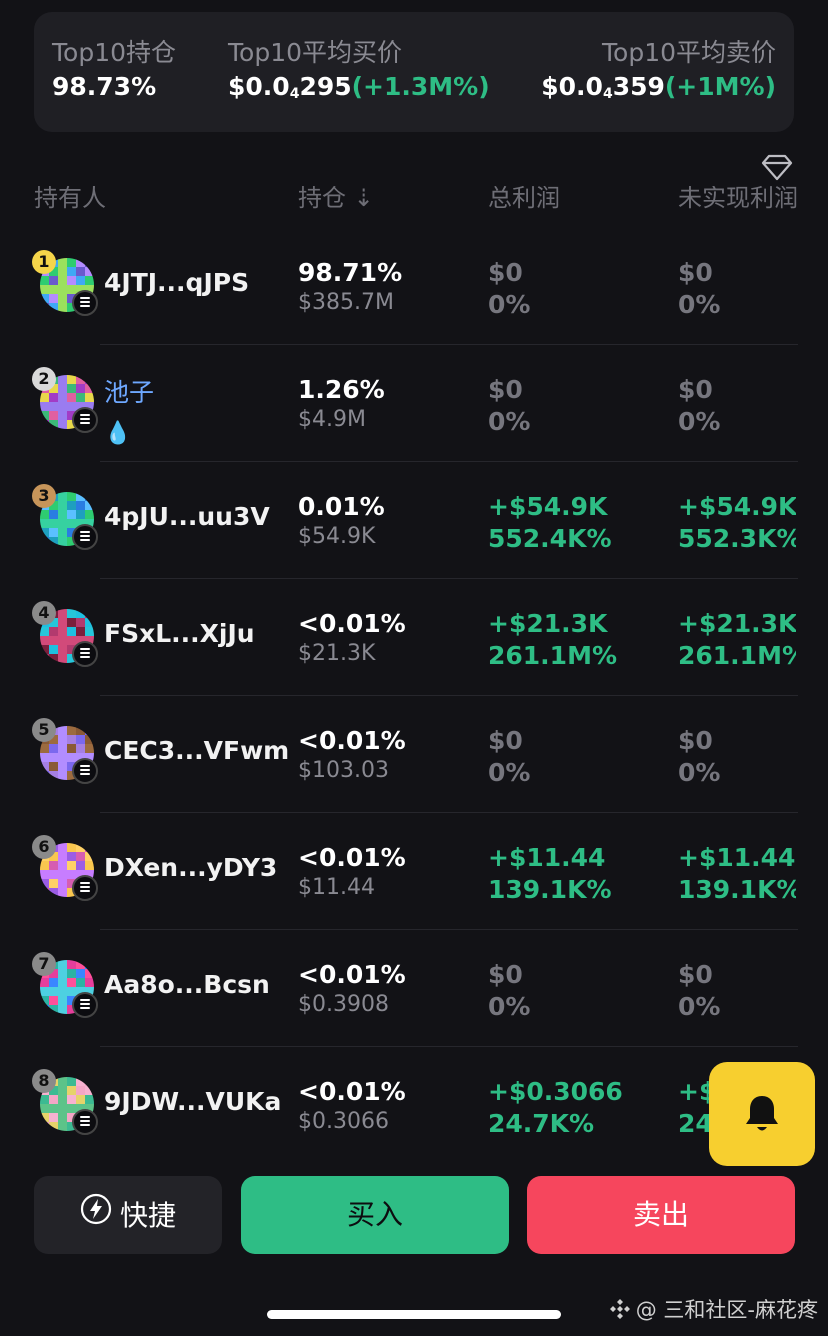 This screenshot has height=1336, width=828. I want to click on unrealized-pnl-percent: 139.1K%, so click(737, 889).